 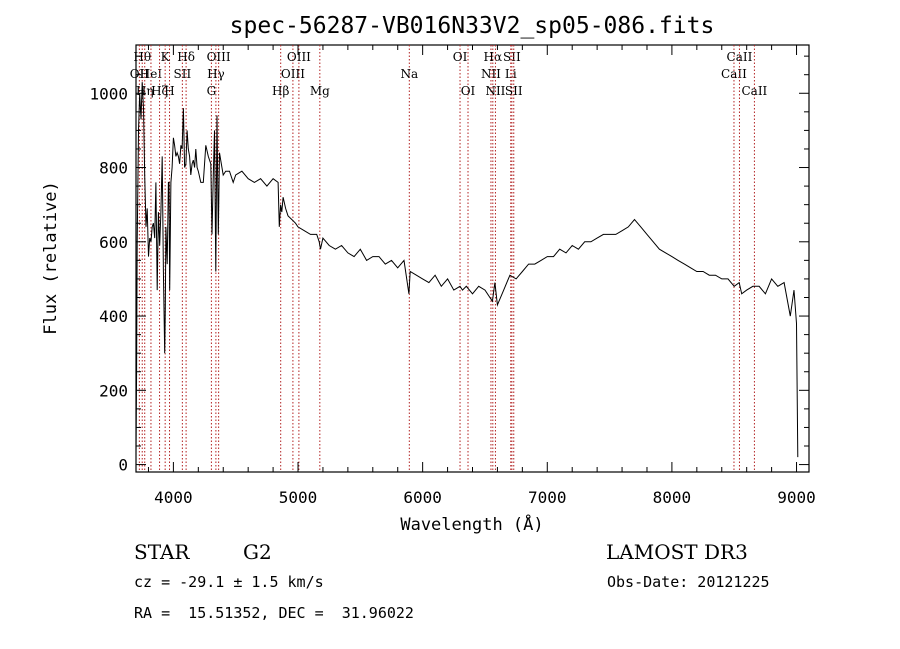 What do you see at coordinates (280, 91) in the screenshot?
I see `line-marker-label: Hβ` at bounding box center [280, 91].